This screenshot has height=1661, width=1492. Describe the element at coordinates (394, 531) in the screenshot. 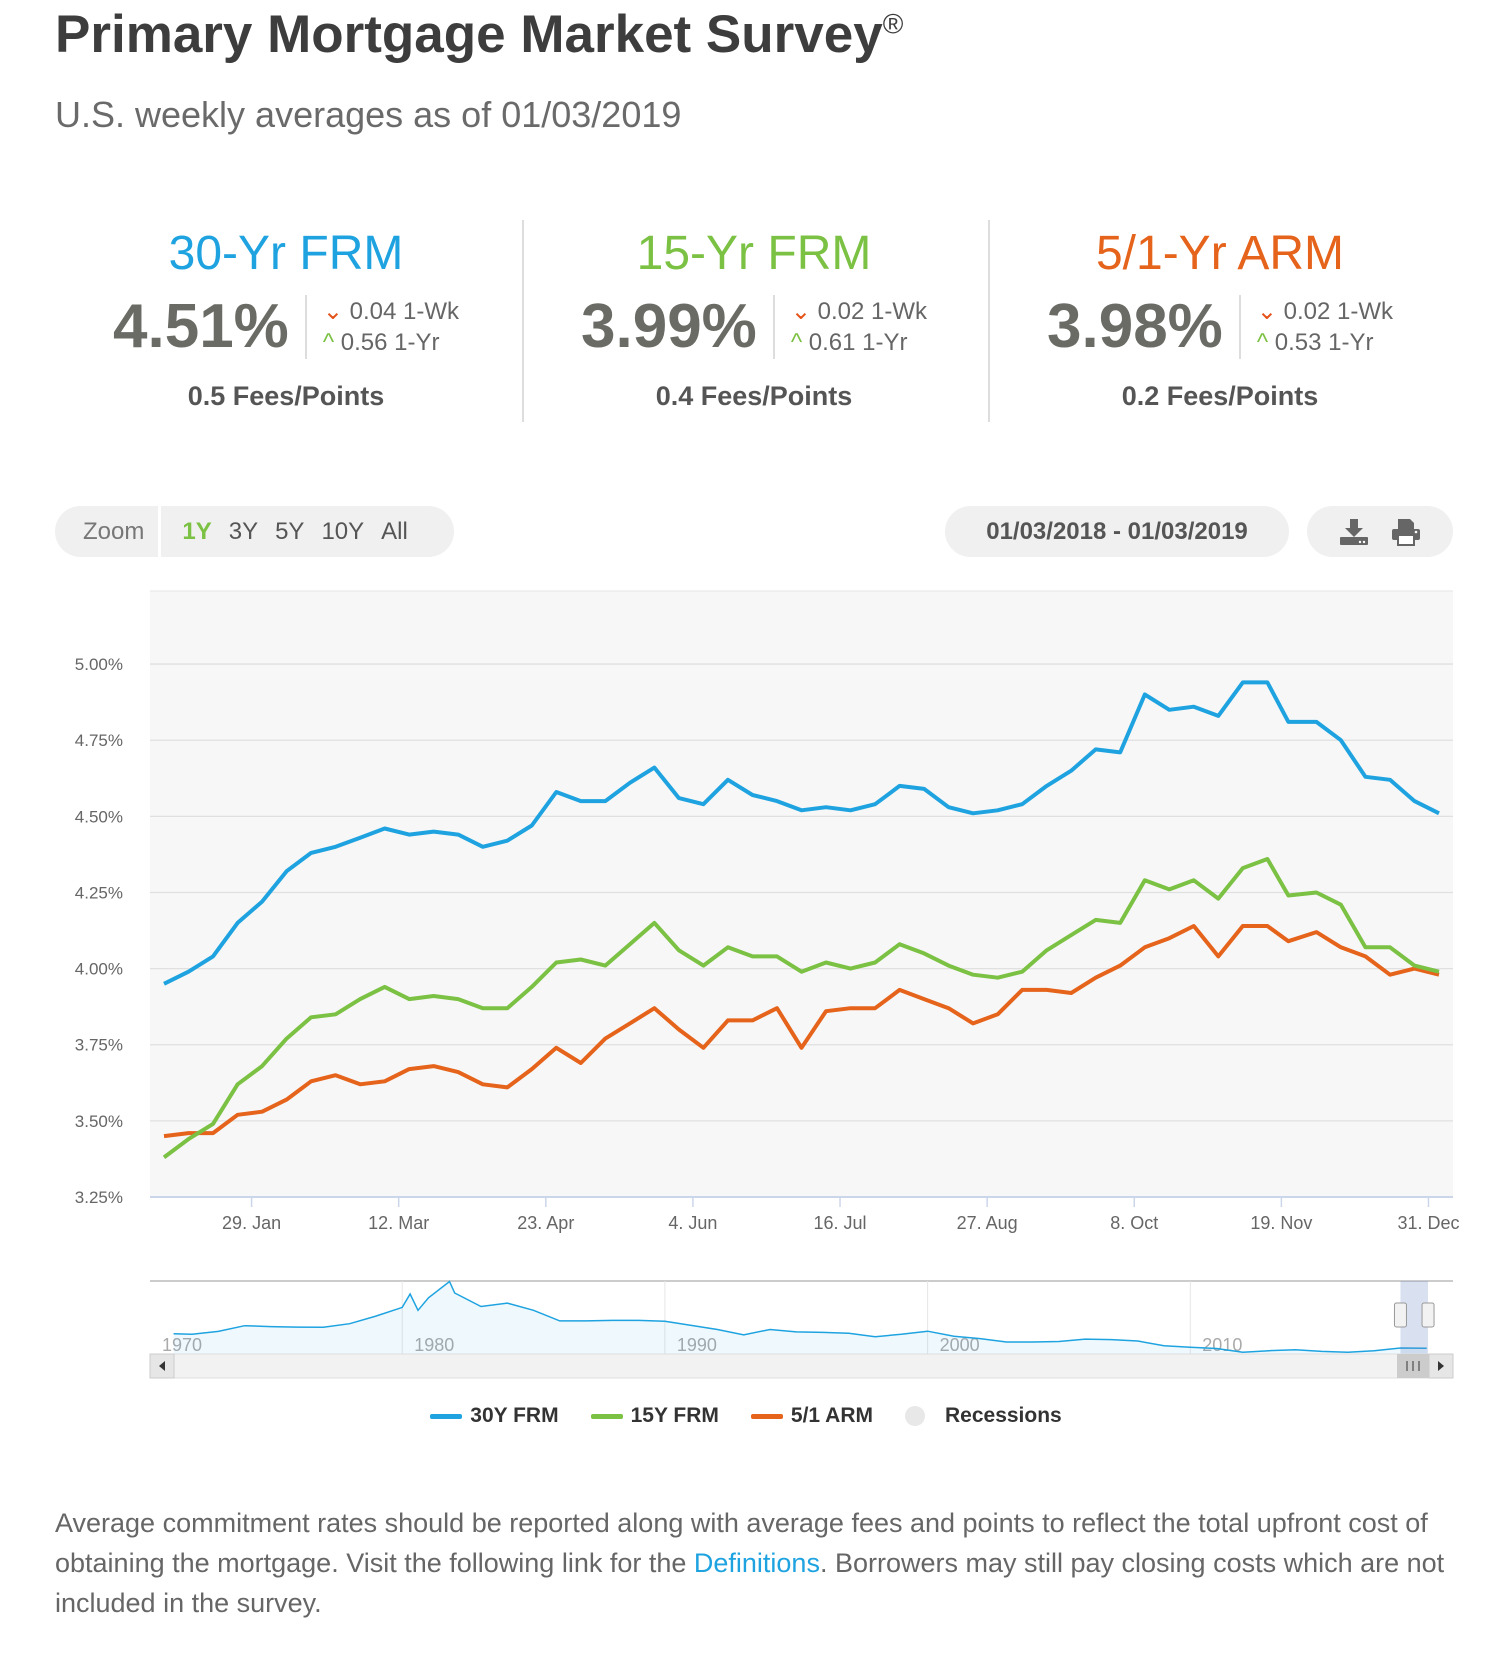

I see `zoom-all-button: All` at that location.